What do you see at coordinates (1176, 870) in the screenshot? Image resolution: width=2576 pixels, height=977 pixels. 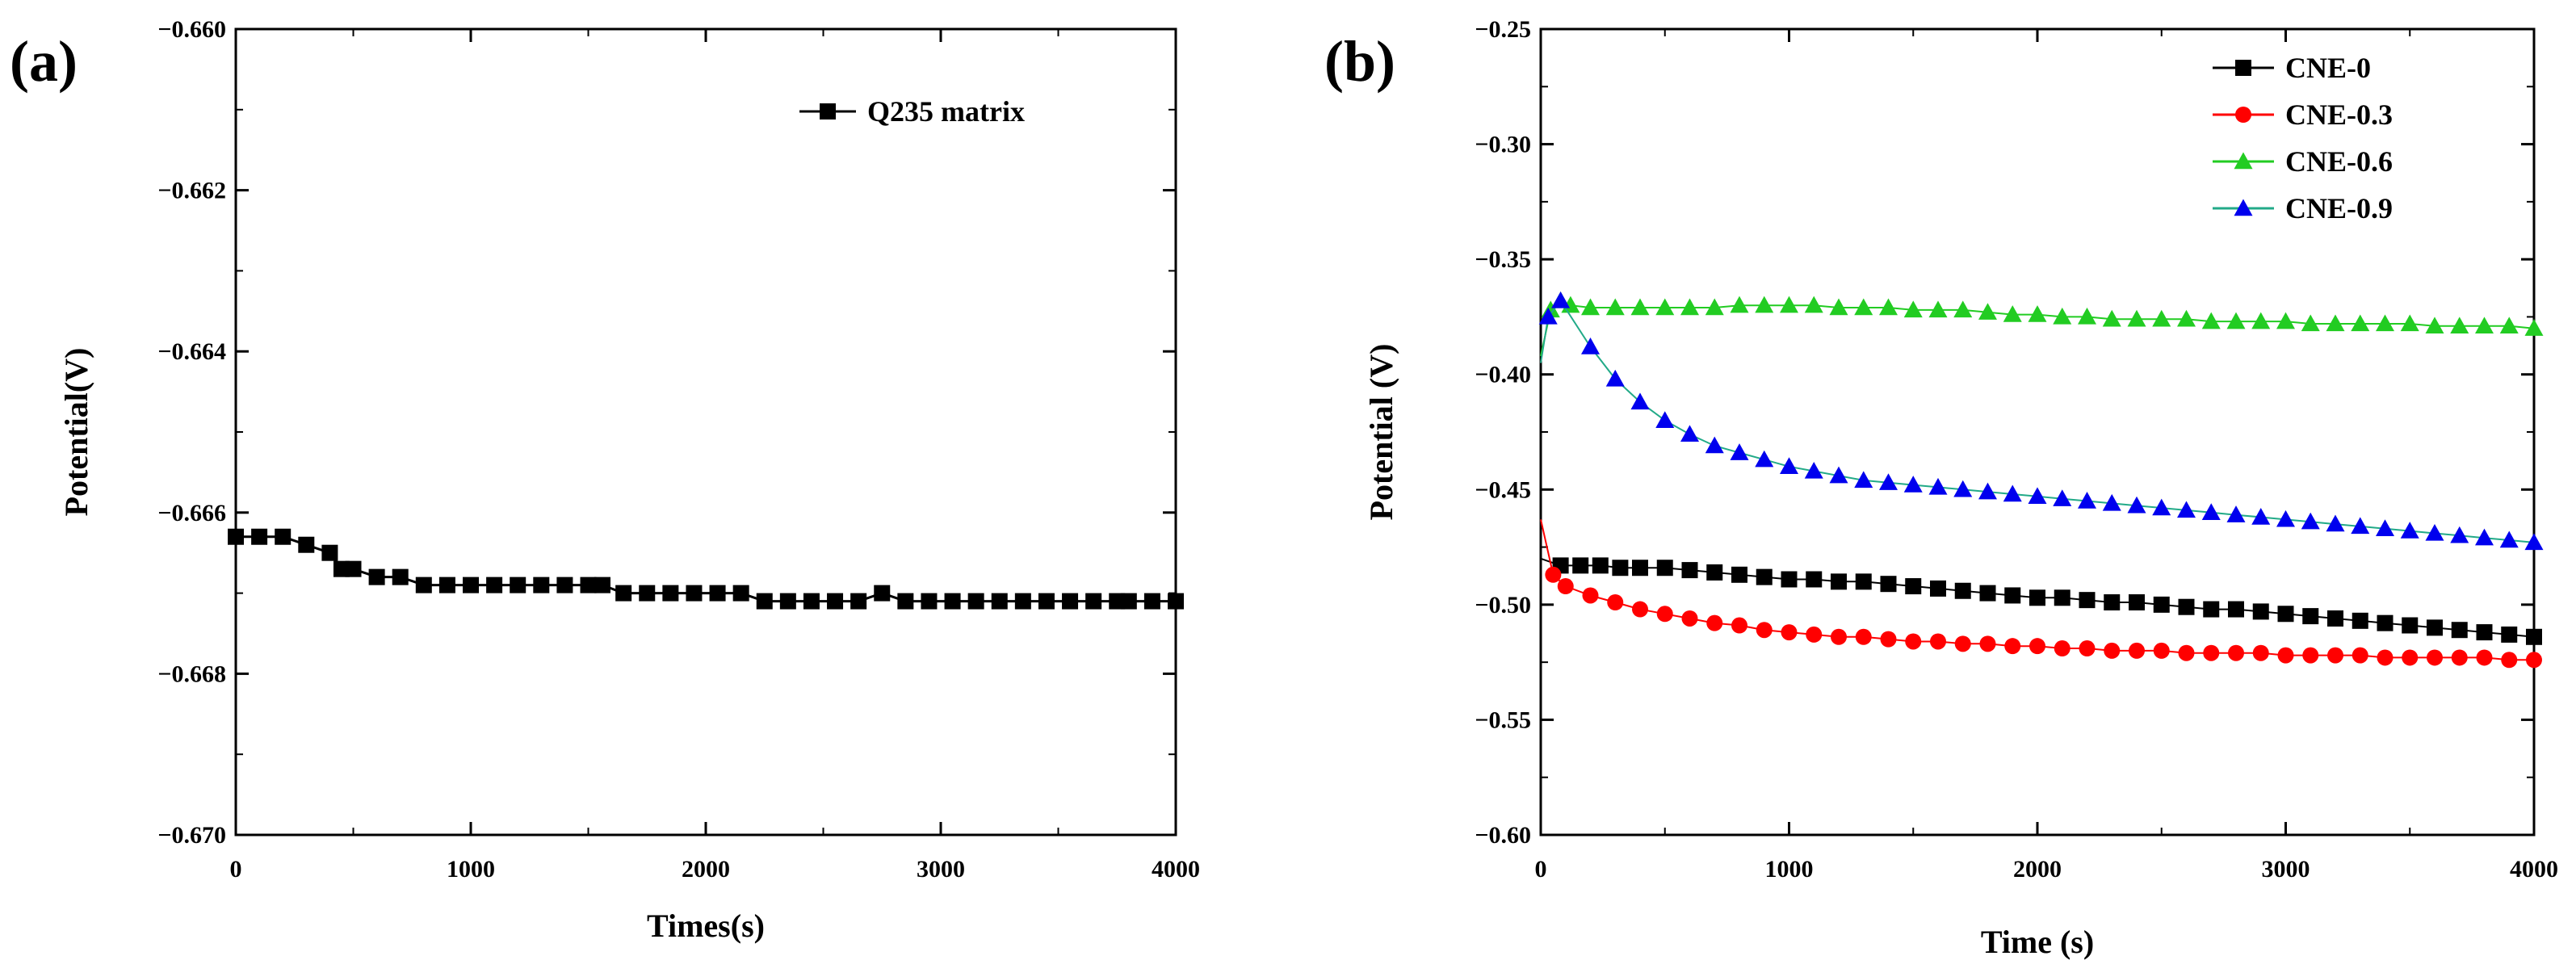 I see `x-tick-label: 4000` at bounding box center [1176, 870].